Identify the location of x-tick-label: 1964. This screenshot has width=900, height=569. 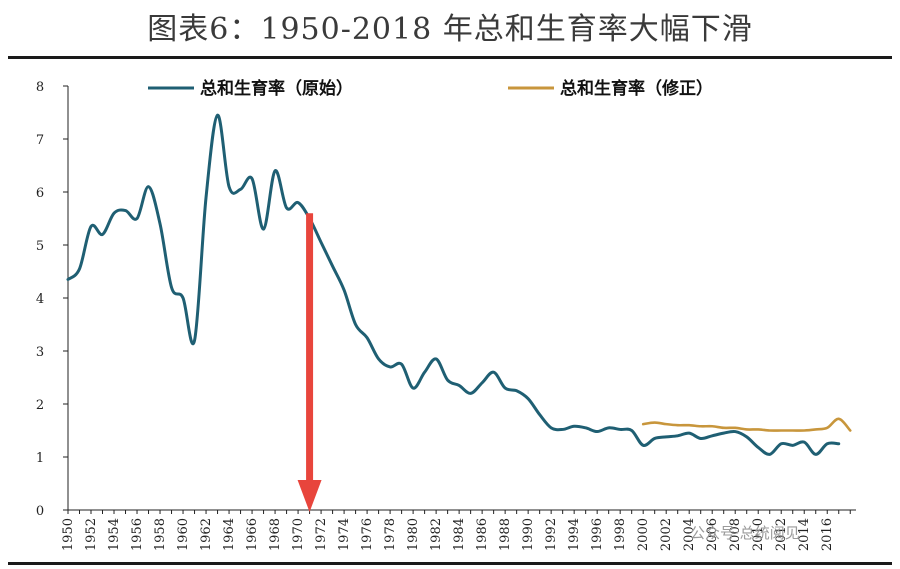
(229, 534).